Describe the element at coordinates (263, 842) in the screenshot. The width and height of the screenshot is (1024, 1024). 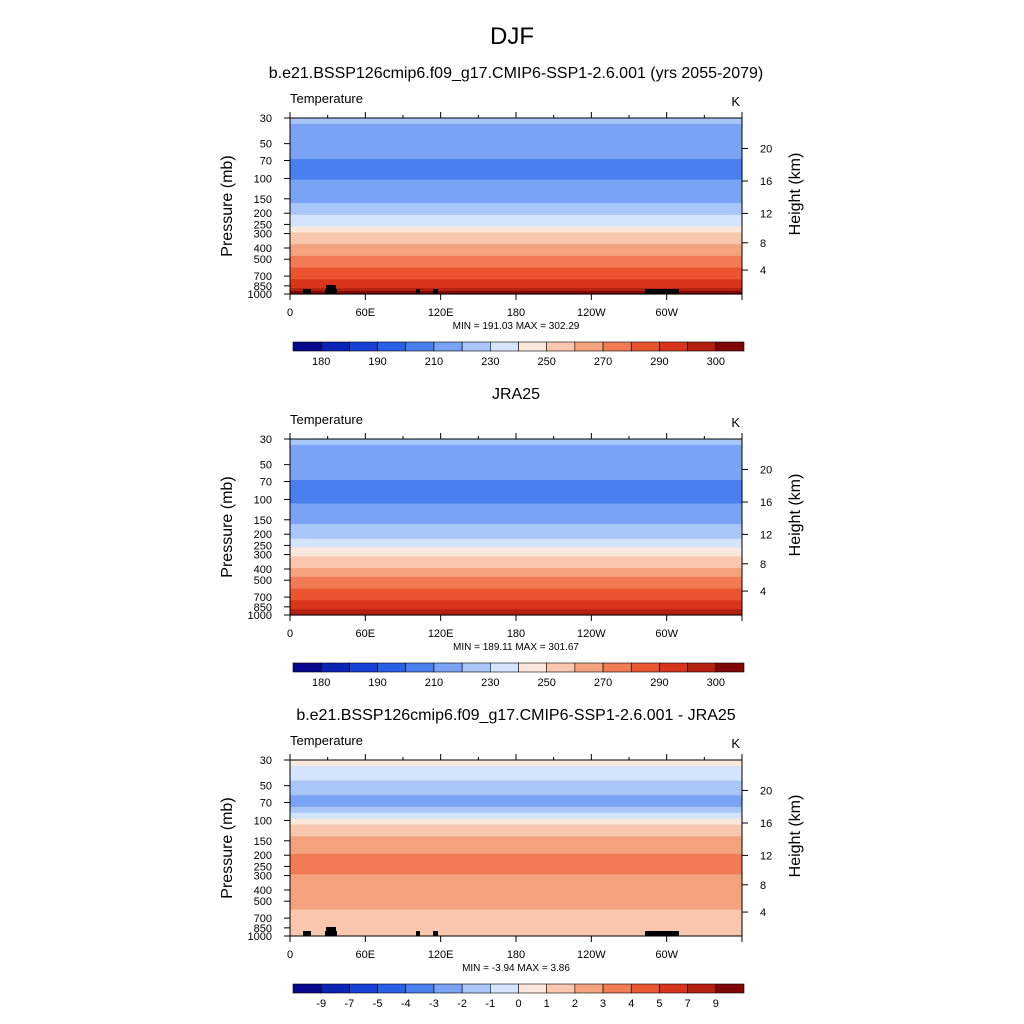
I see `y-tick-label: 150` at that location.